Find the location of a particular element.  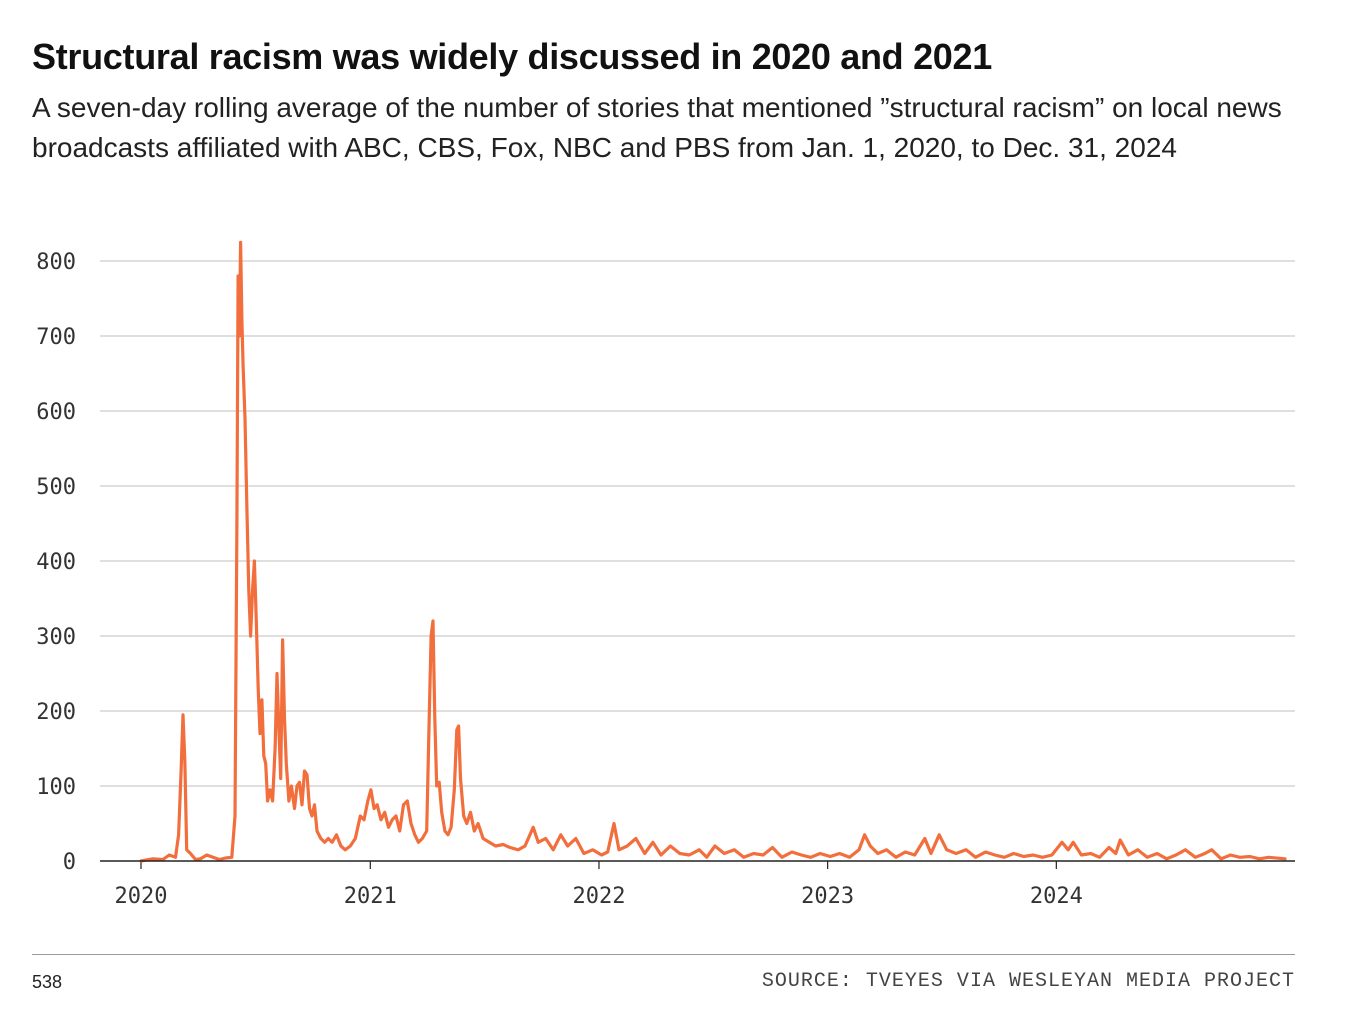

y-axis-tick-labels: 0 100 200 300 400 500 600 700 800 is located at coordinates (56, 562).